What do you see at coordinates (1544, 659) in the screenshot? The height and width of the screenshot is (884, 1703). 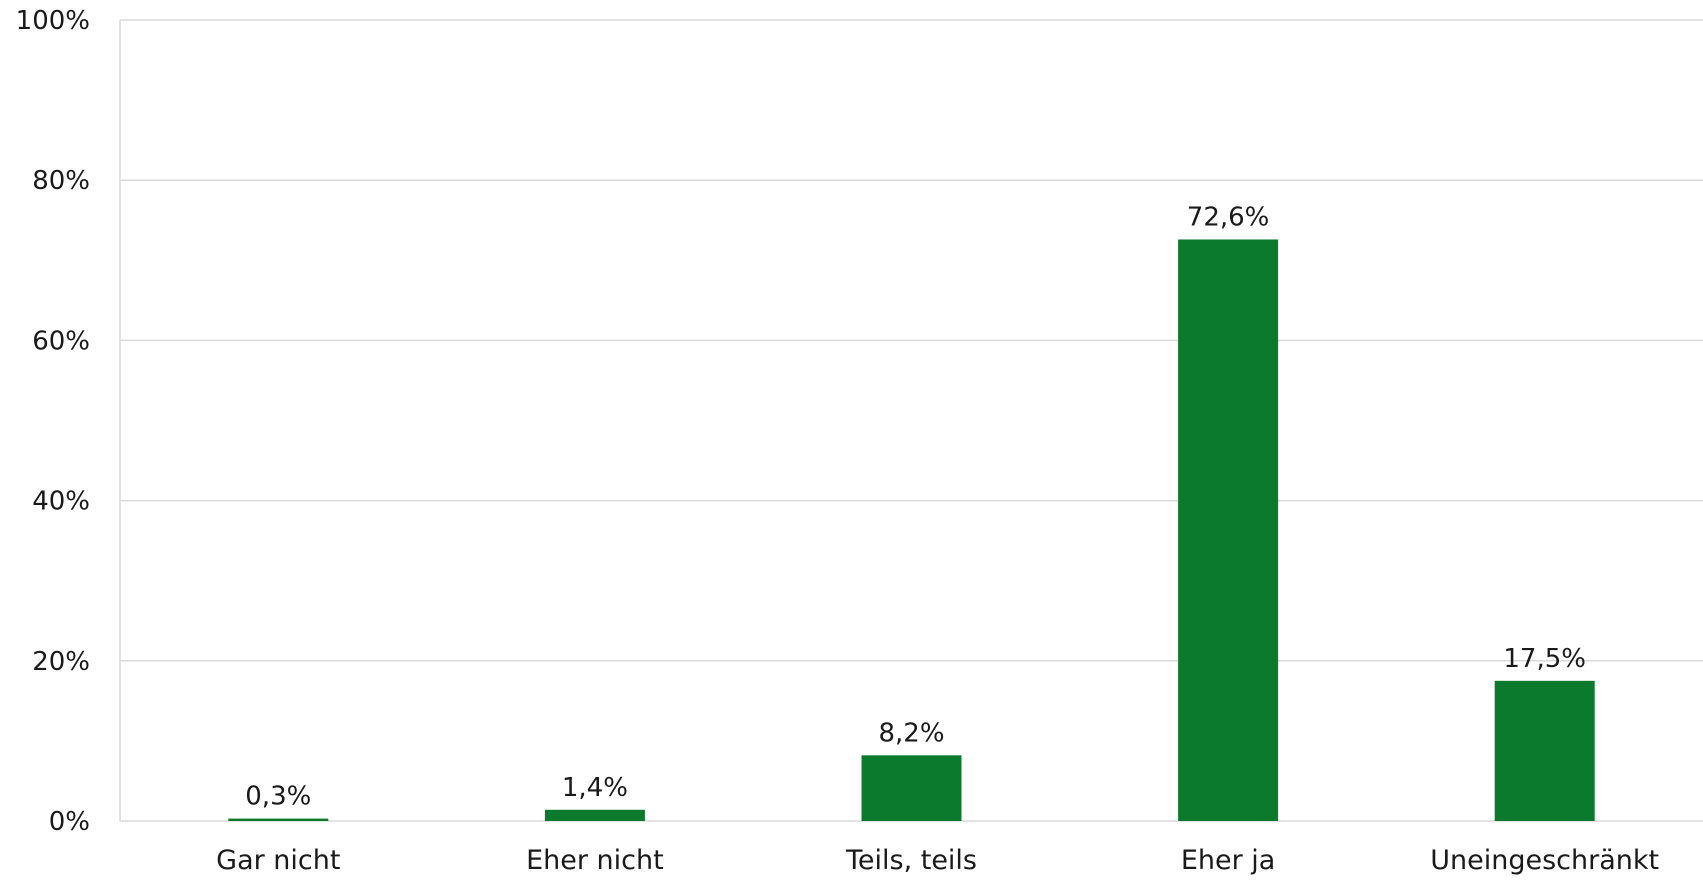 I see `data-label: 17,5%` at bounding box center [1544, 659].